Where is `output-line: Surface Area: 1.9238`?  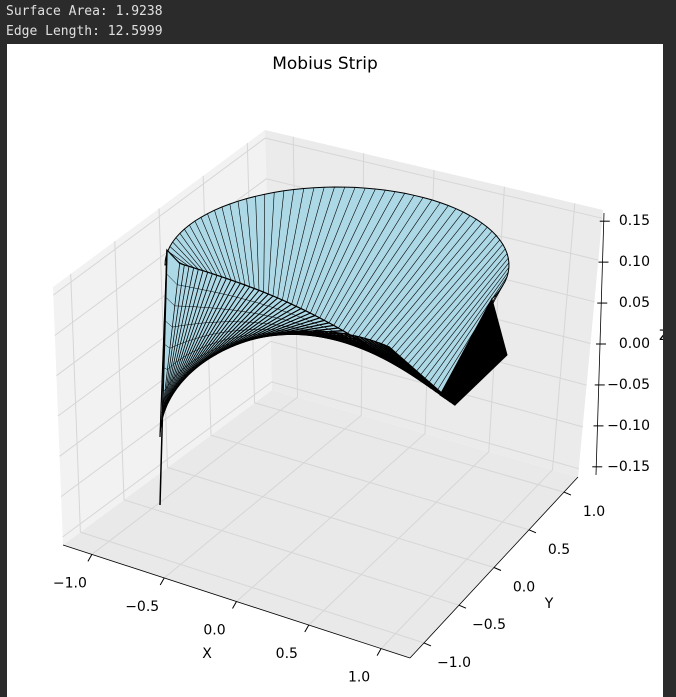 output-line: Surface Area: 1.9238 is located at coordinates (84, 11).